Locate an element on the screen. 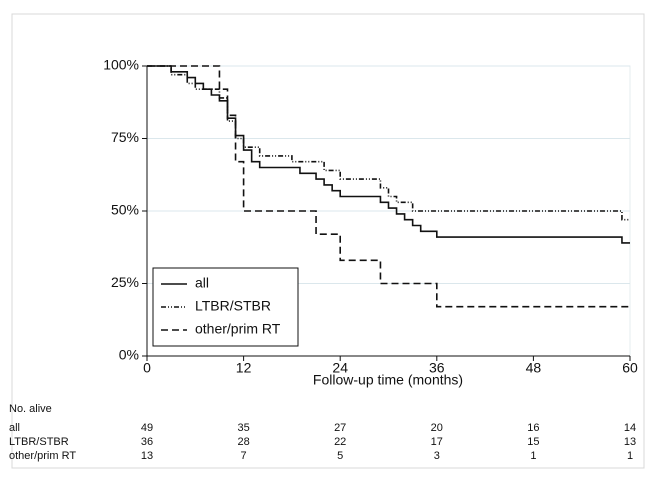 Image resolution: width=655 pixels, height=487 pixels. x-axis-label: Follow-up time (months) is located at coordinates (388, 380).